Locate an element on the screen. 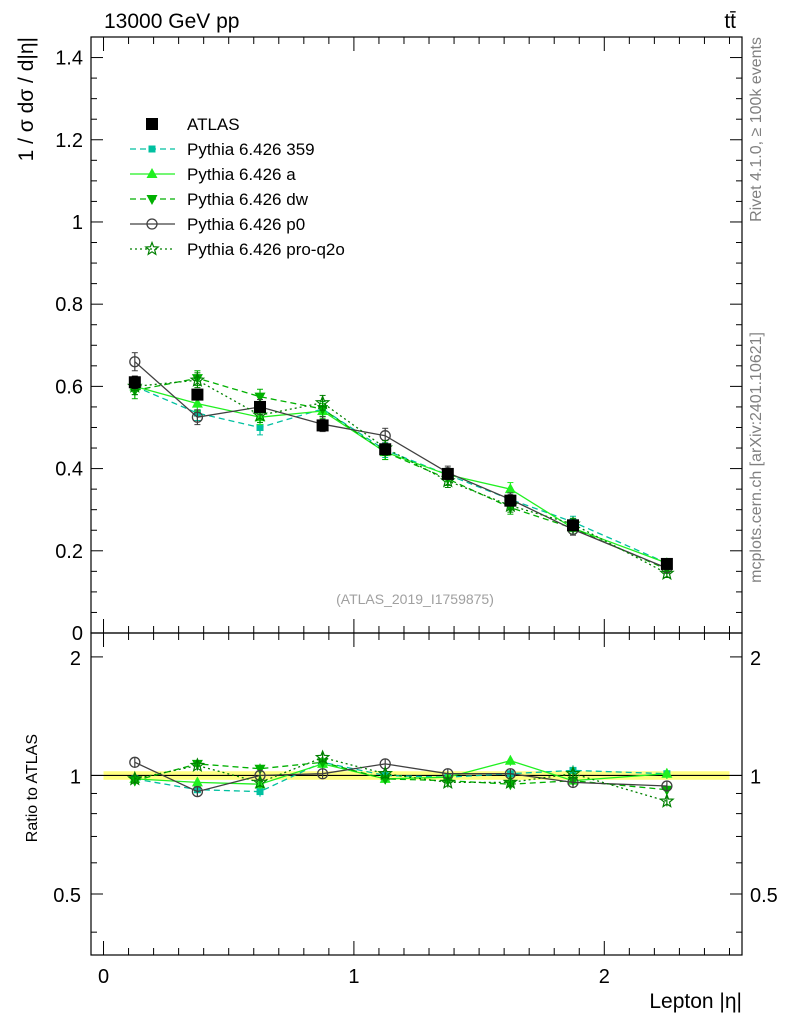 The height and width of the screenshot is (1024, 786). series-line-pyp0 is located at coordinates (401, 465).